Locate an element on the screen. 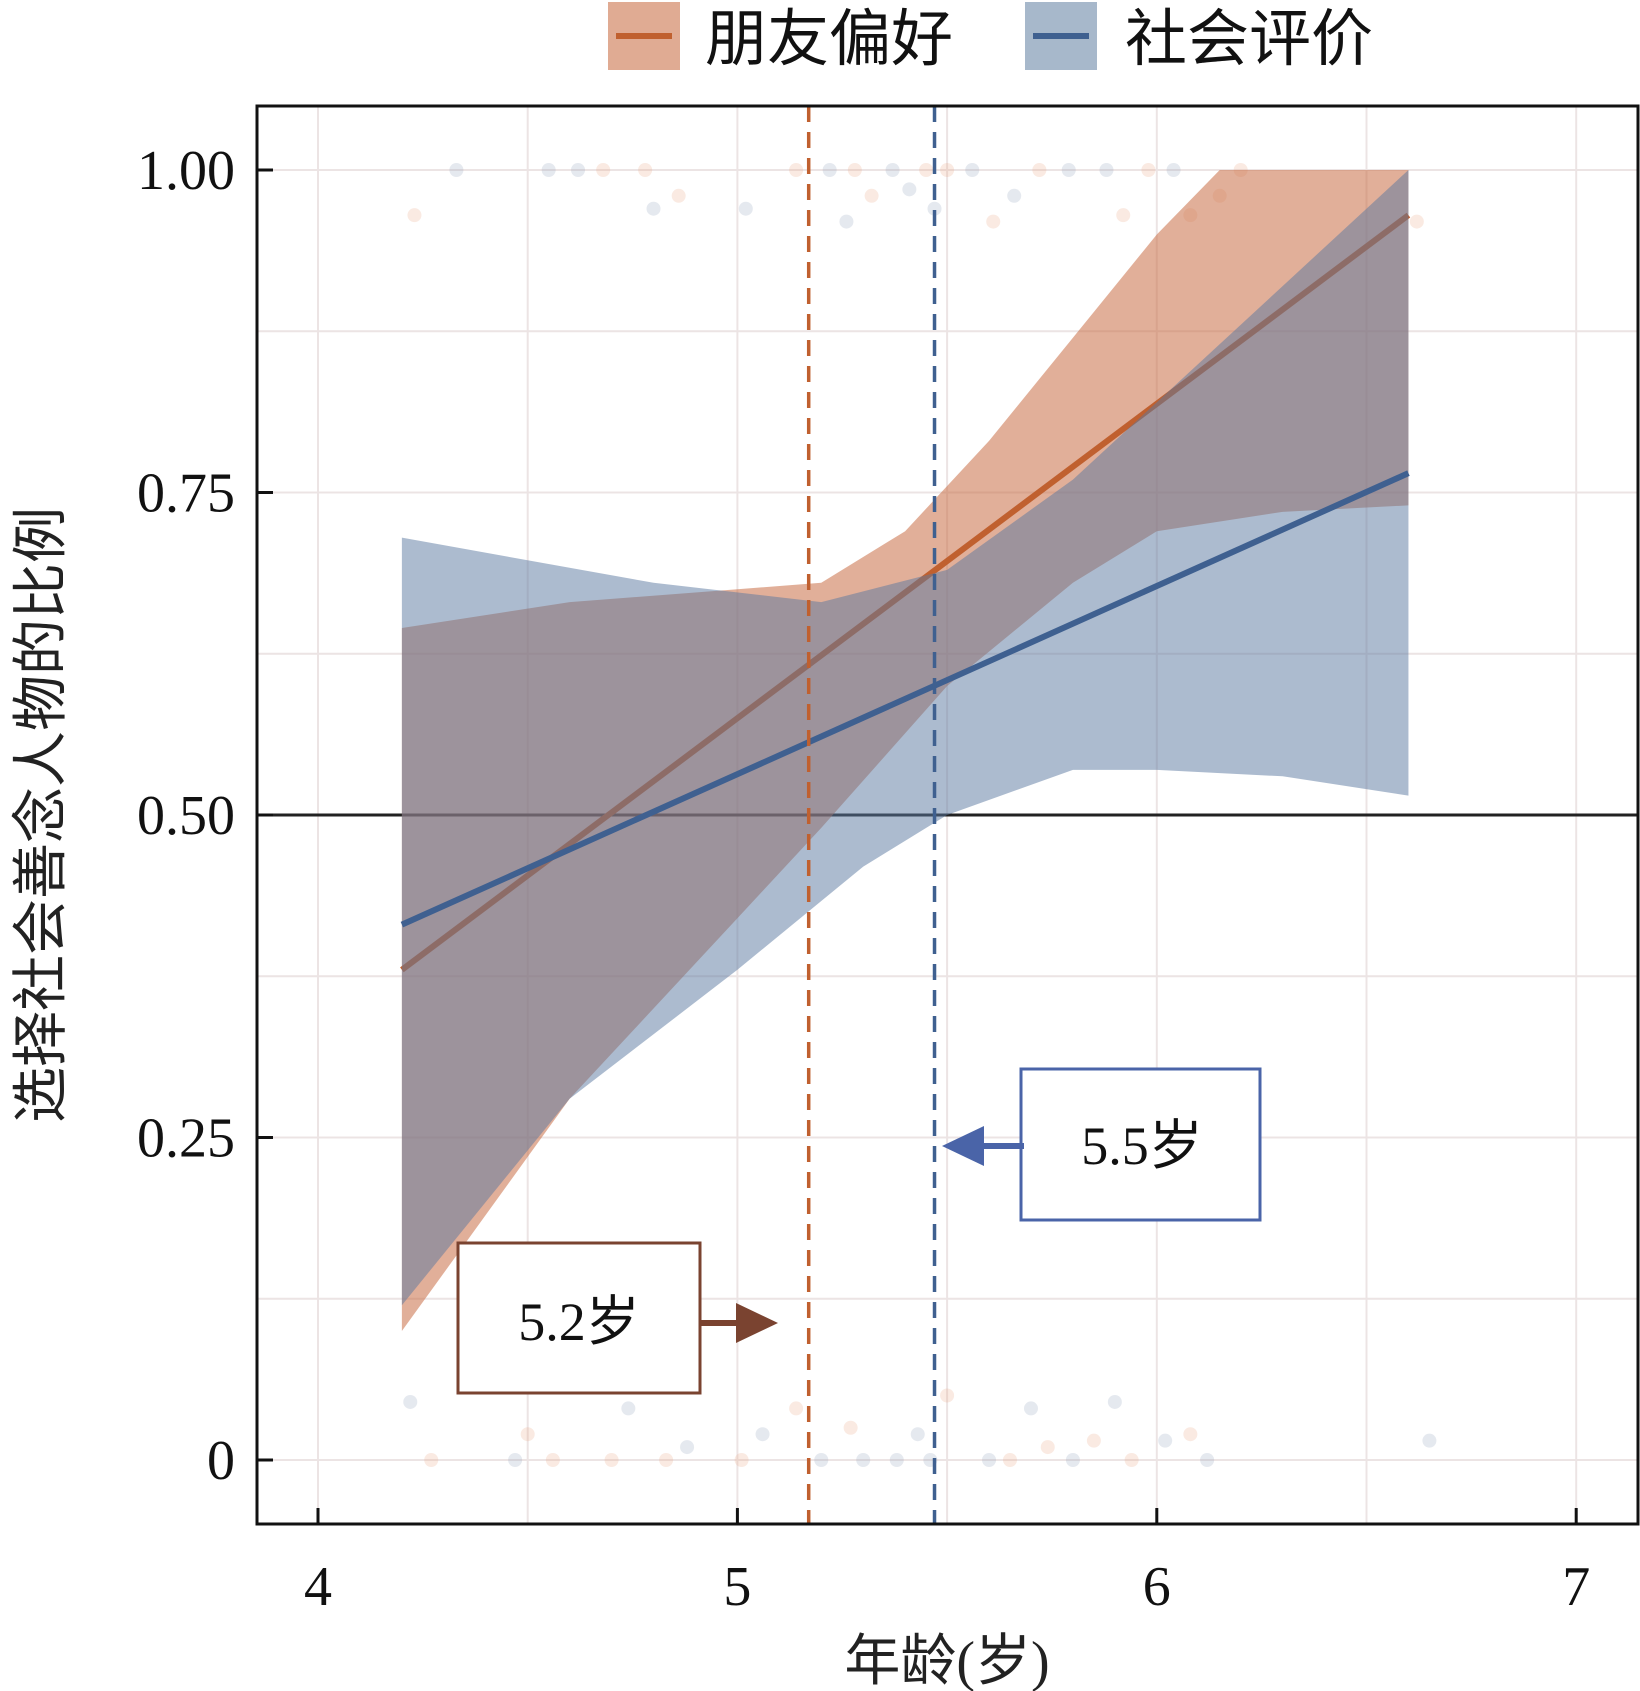 This screenshot has width=1640, height=1691. x-tick-label: 4 is located at coordinates (318, 1587).